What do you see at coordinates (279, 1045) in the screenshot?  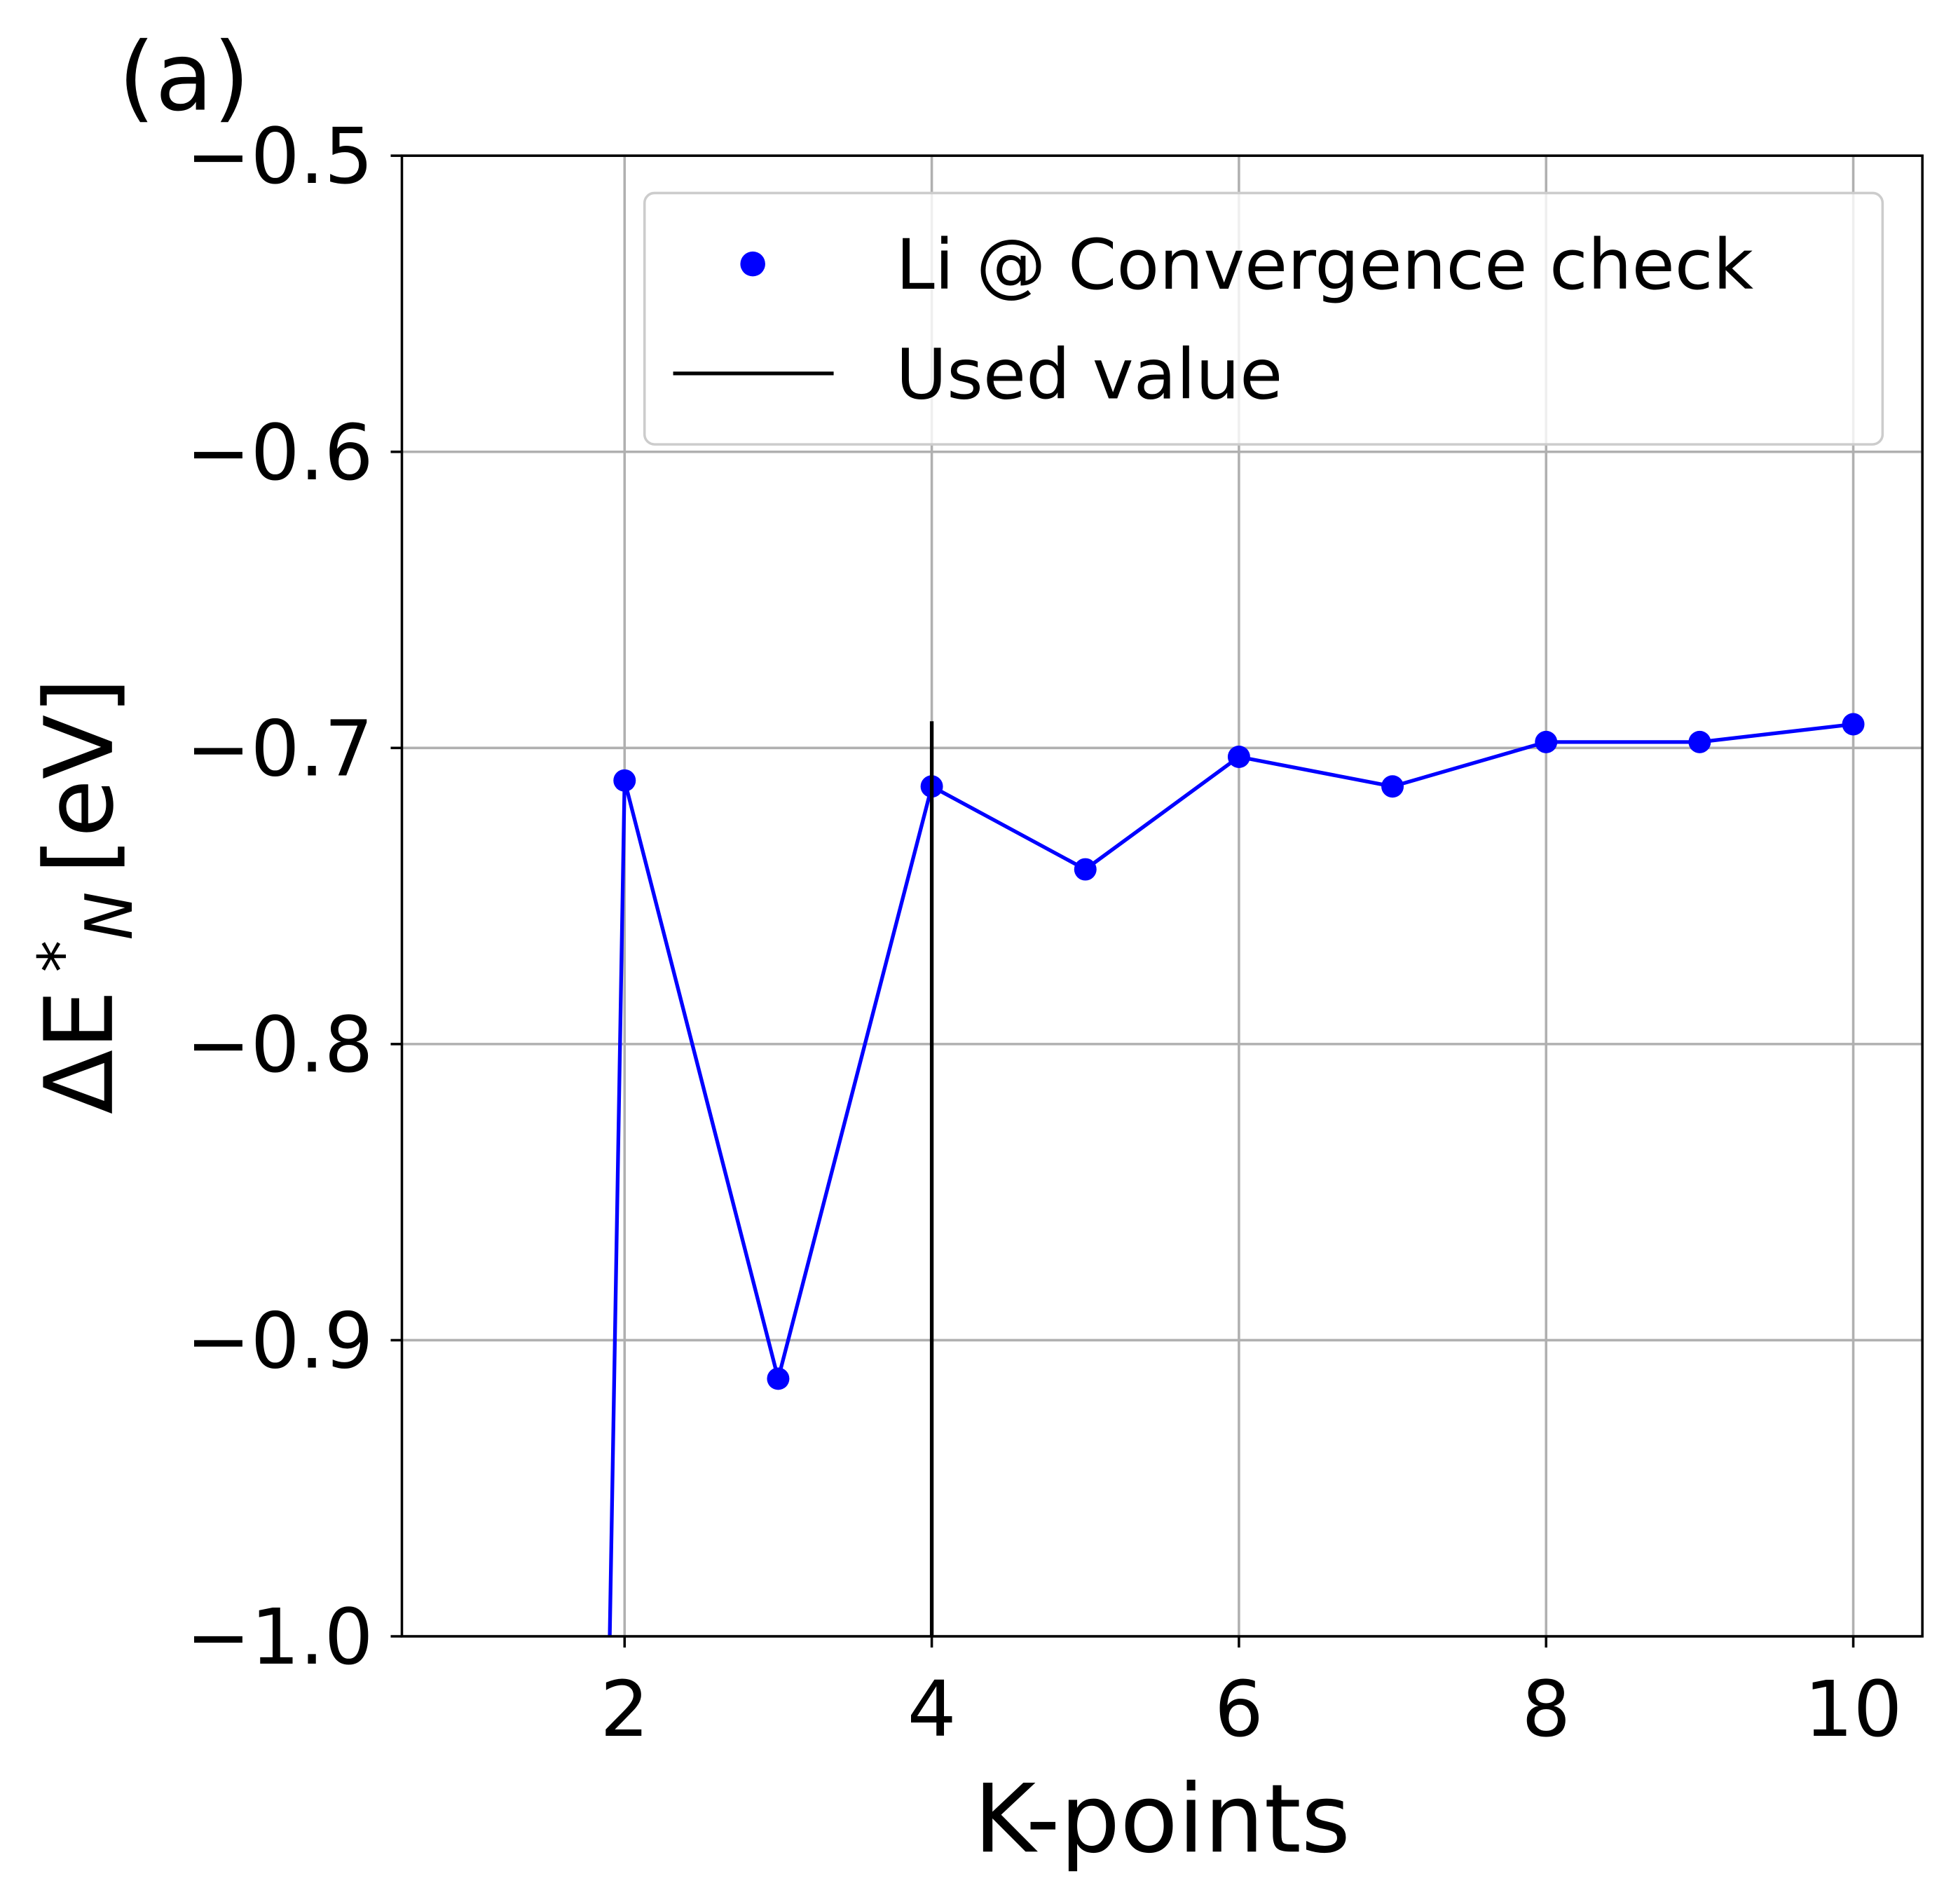 I see `y-tick-label: −0.8` at bounding box center [279, 1045].